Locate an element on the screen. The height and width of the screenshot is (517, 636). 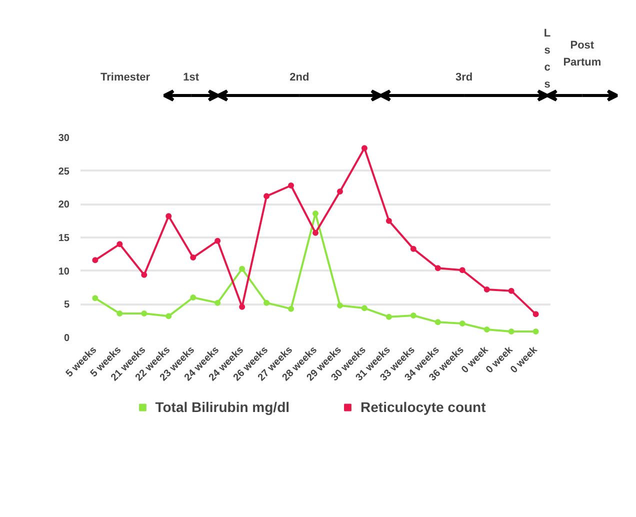
y-tick-label: 30 is located at coordinates (64, 138).